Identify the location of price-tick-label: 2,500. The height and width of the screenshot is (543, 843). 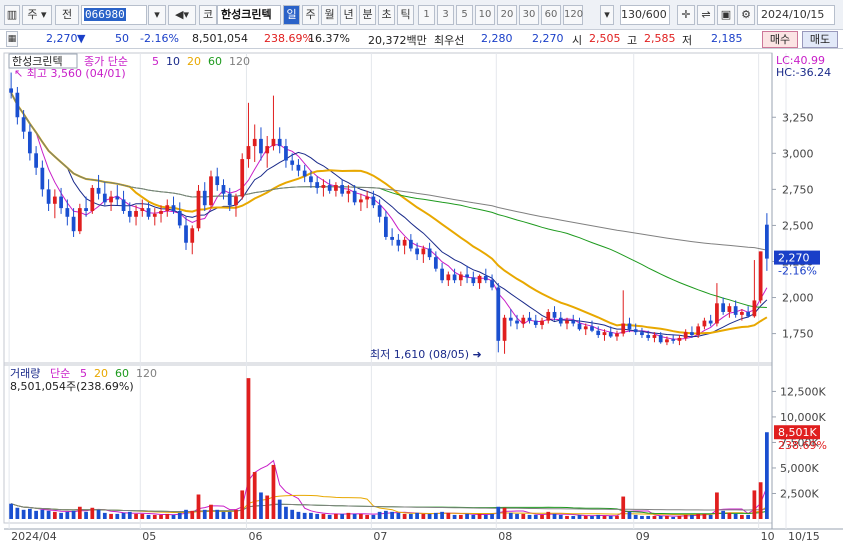
(798, 225).